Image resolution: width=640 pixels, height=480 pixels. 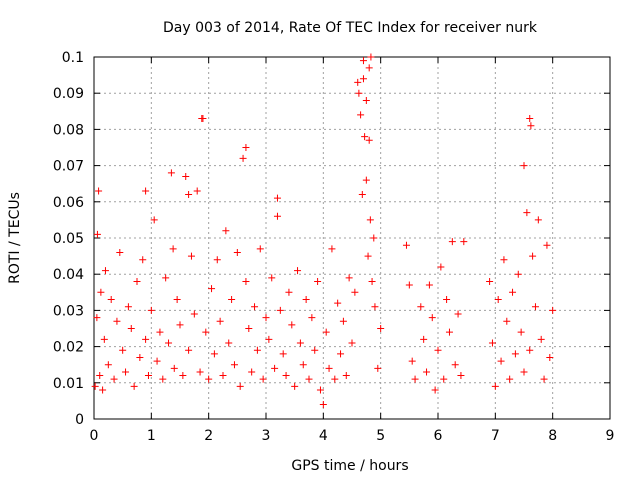 What do you see at coordinates (352, 436) in the screenshot?
I see `x-tick-labels: 0 1 2 3 4 5 6 7 8 9` at bounding box center [352, 436].